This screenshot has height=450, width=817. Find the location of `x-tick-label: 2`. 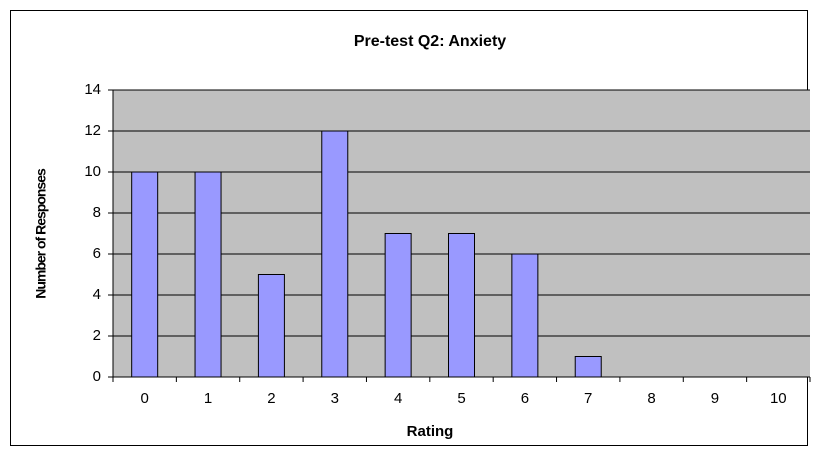

x-tick-label: 2 is located at coordinates (271, 398).